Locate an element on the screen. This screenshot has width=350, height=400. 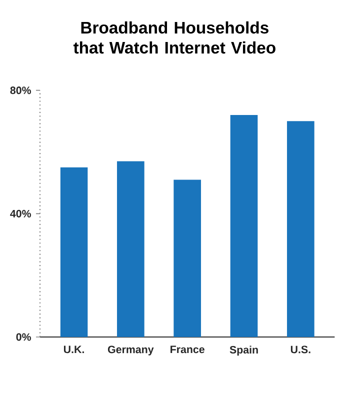
y-tick-label: 80% is located at coordinates (20, 90).